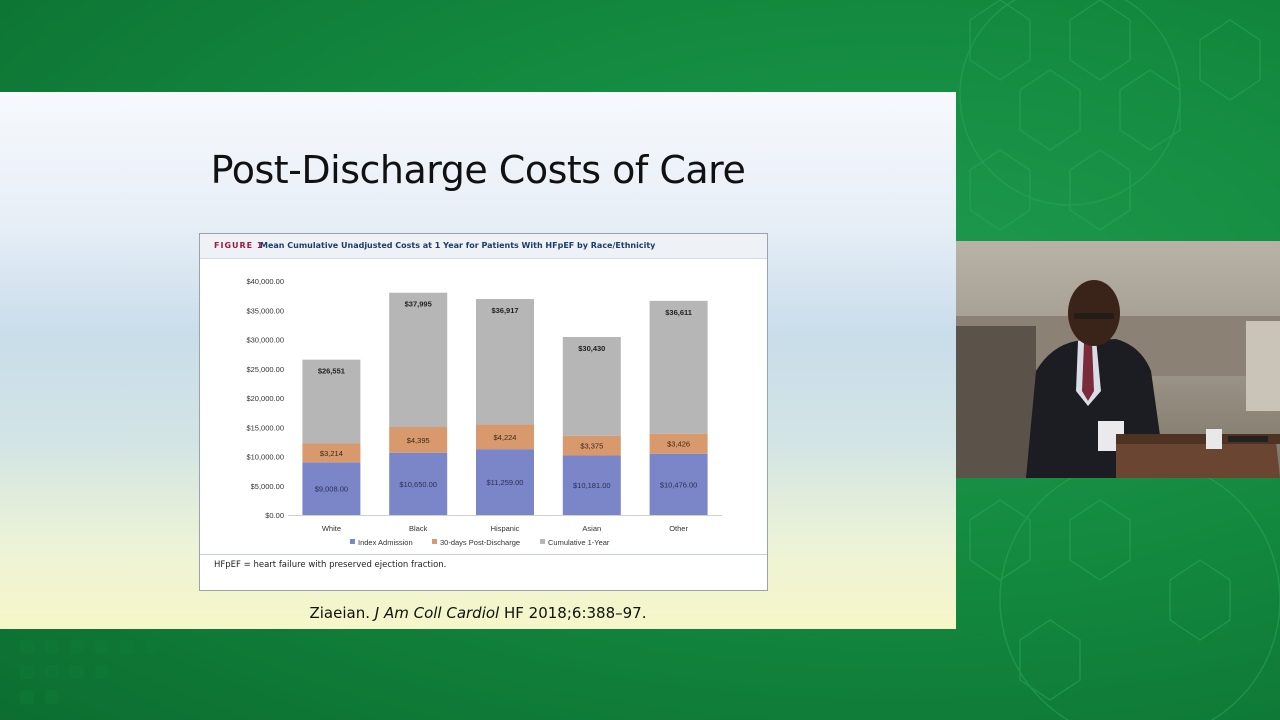 The width and height of the screenshot is (1280, 720). Describe the element at coordinates (678, 312) in the screenshot. I see `total-data-label: $36,611` at that location.